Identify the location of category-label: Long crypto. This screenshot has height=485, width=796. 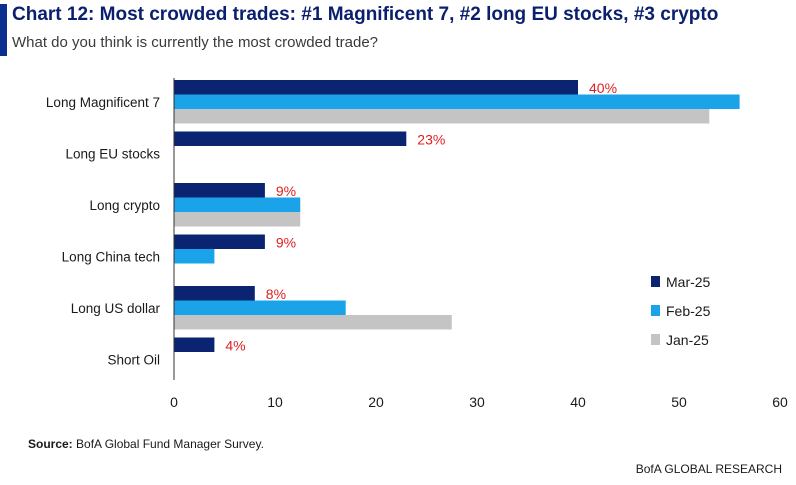
(124, 205).